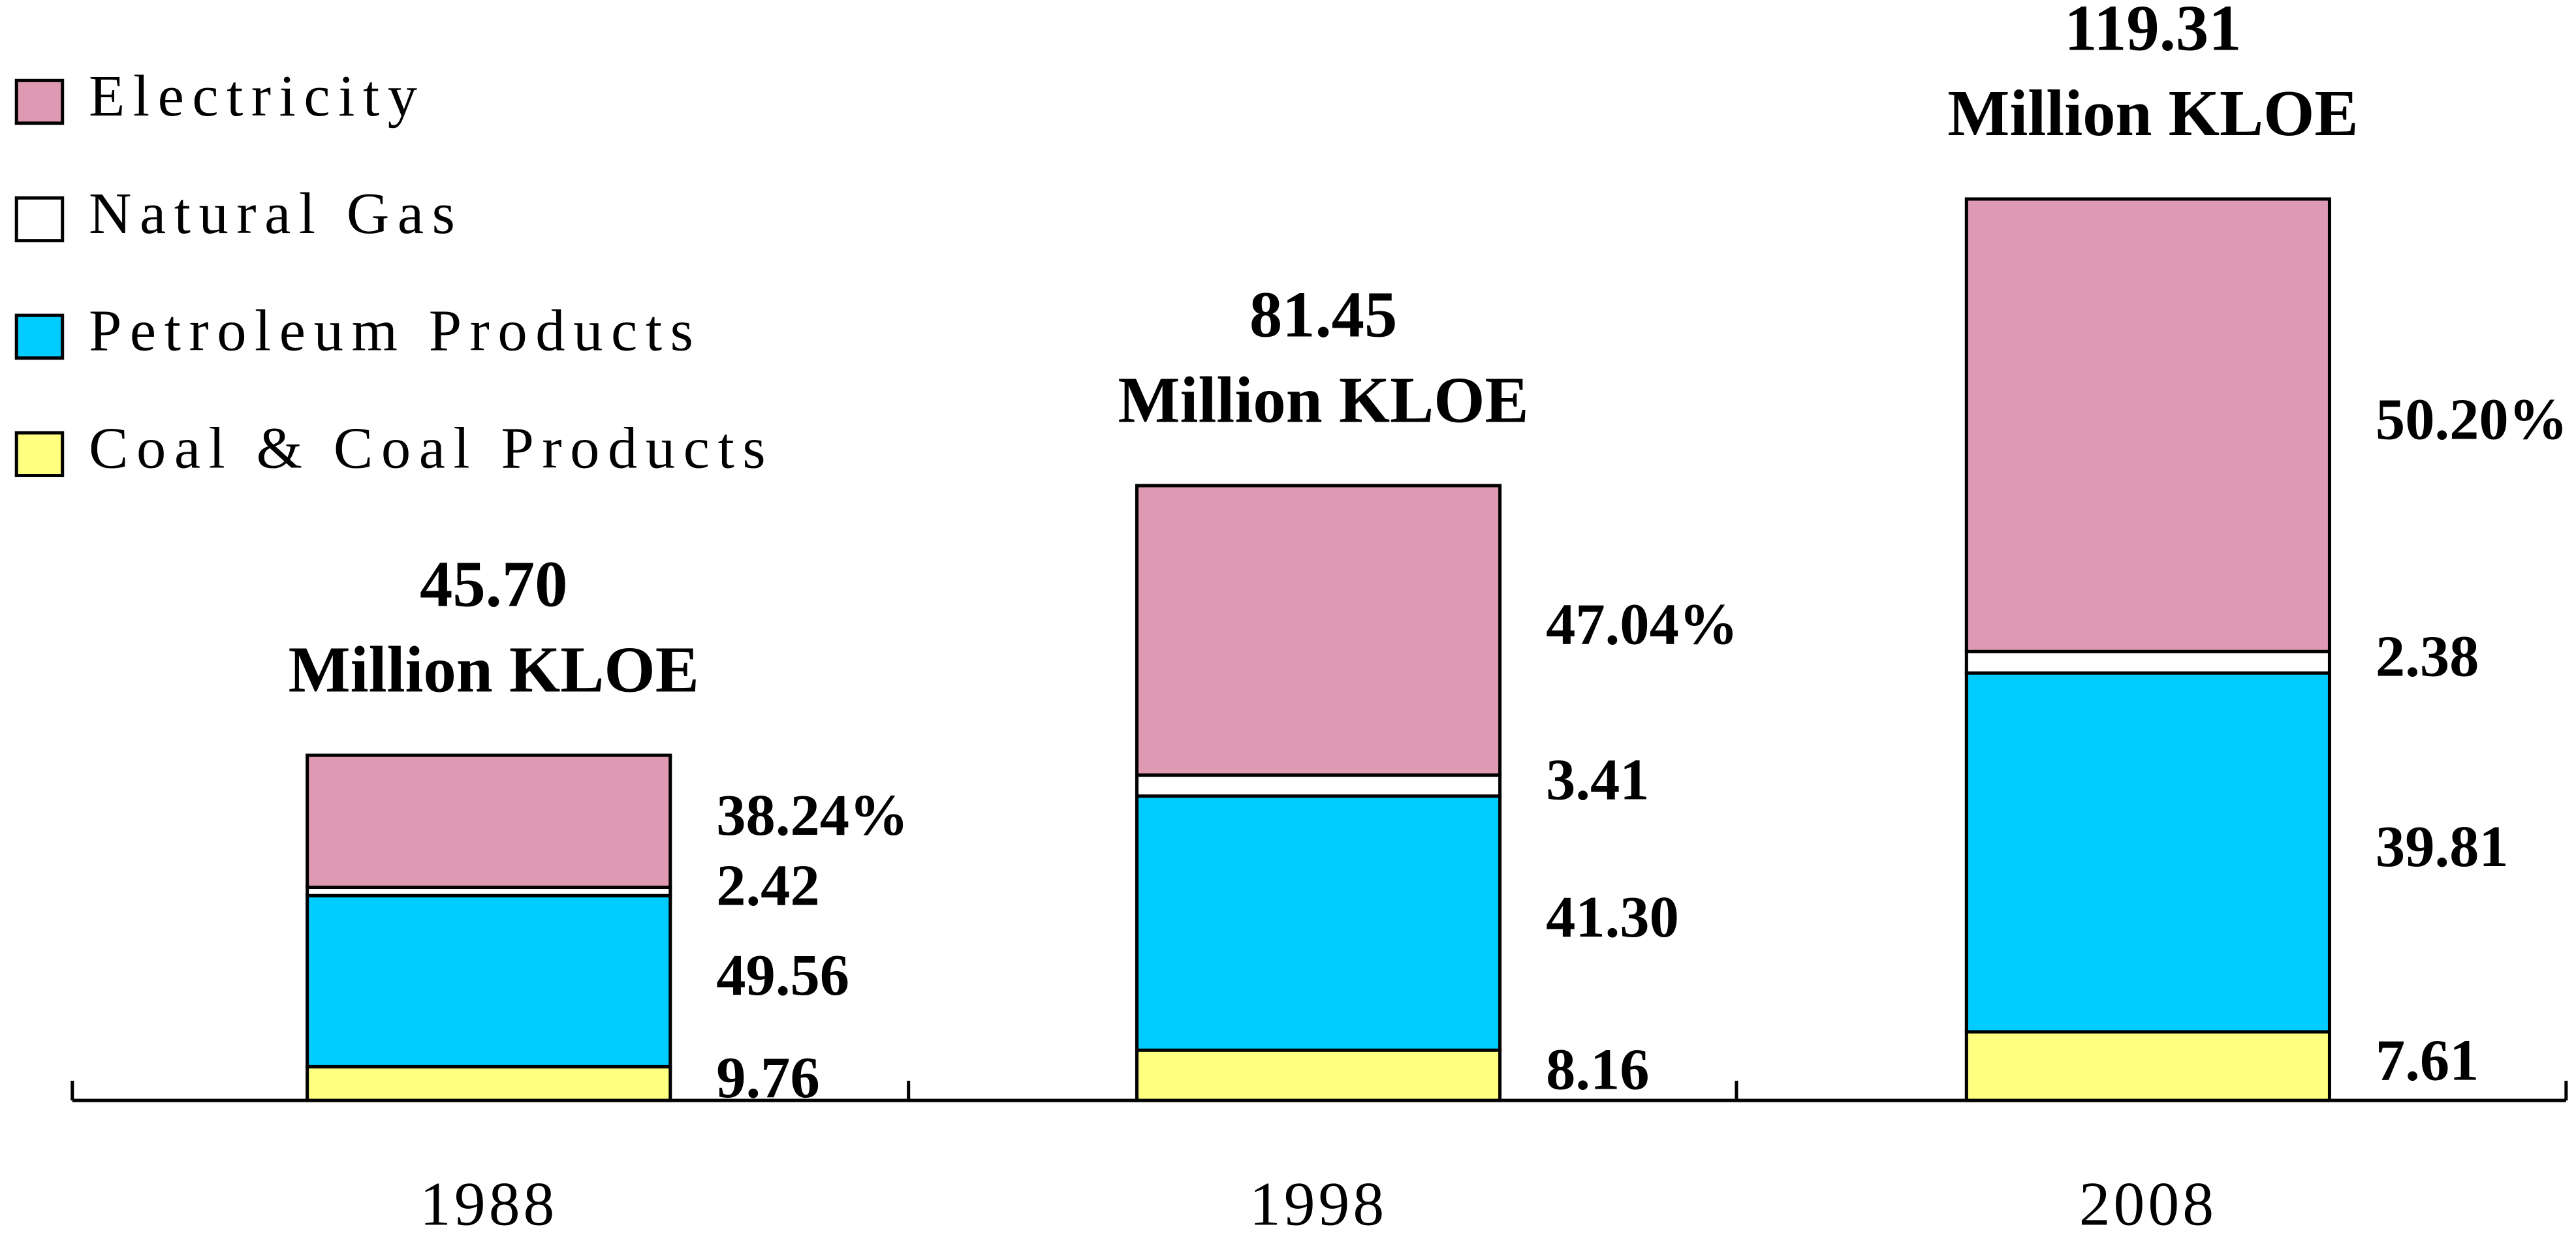  Describe the element at coordinates (493, 584) in the screenshot. I see `total-label: 45.70` at that location.